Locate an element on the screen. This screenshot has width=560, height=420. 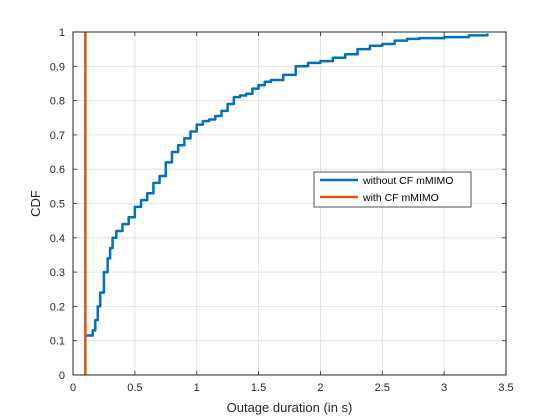
y-tick-label: 0.8 is located at coordinates (57, 102).